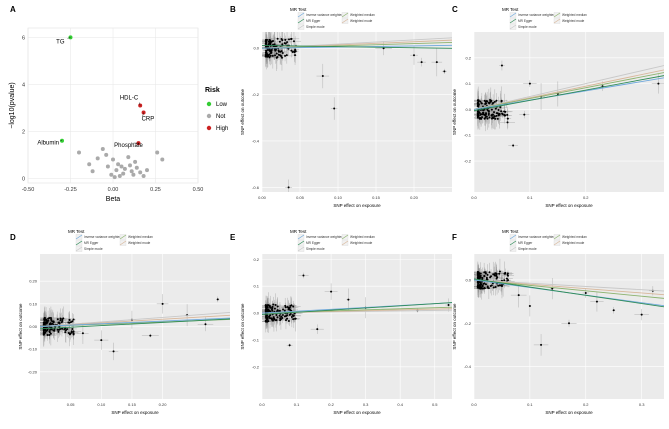  What do you see at coordinates (315, 249) in the screenshot?
I see `legend-label: Simple mode` at bounding box center [315, 249].